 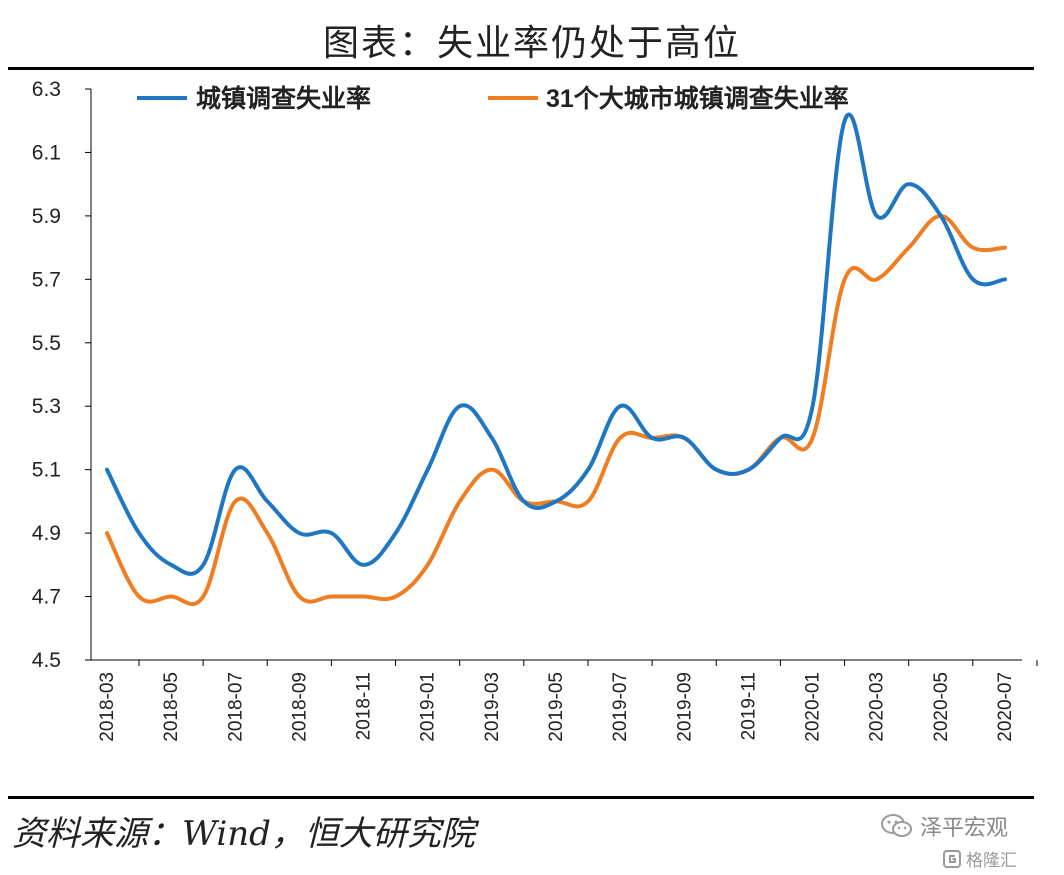 I want to click on y-tick-label: 6.3, so click(x=46, y=89).